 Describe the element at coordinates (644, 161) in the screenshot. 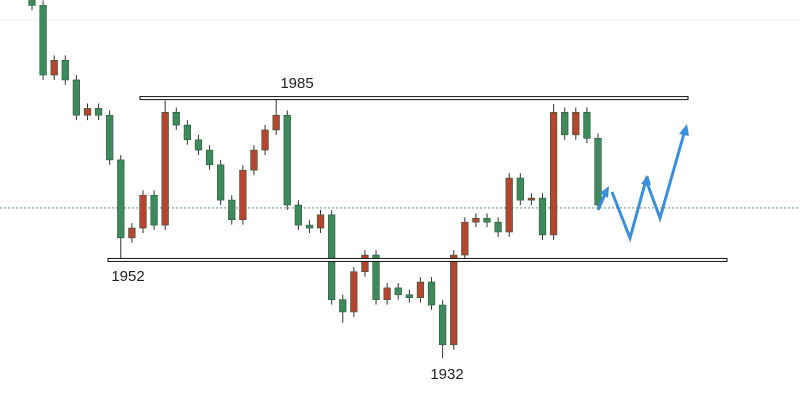

I see `arrowheads` at that location.